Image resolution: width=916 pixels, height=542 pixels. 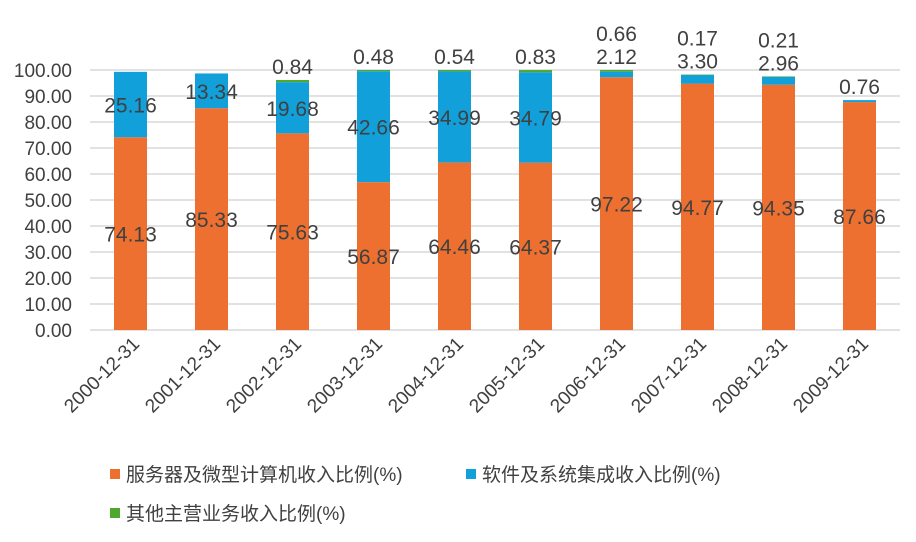 I want to click on y-tick-label: 90.00, so click(x=48, y=97).